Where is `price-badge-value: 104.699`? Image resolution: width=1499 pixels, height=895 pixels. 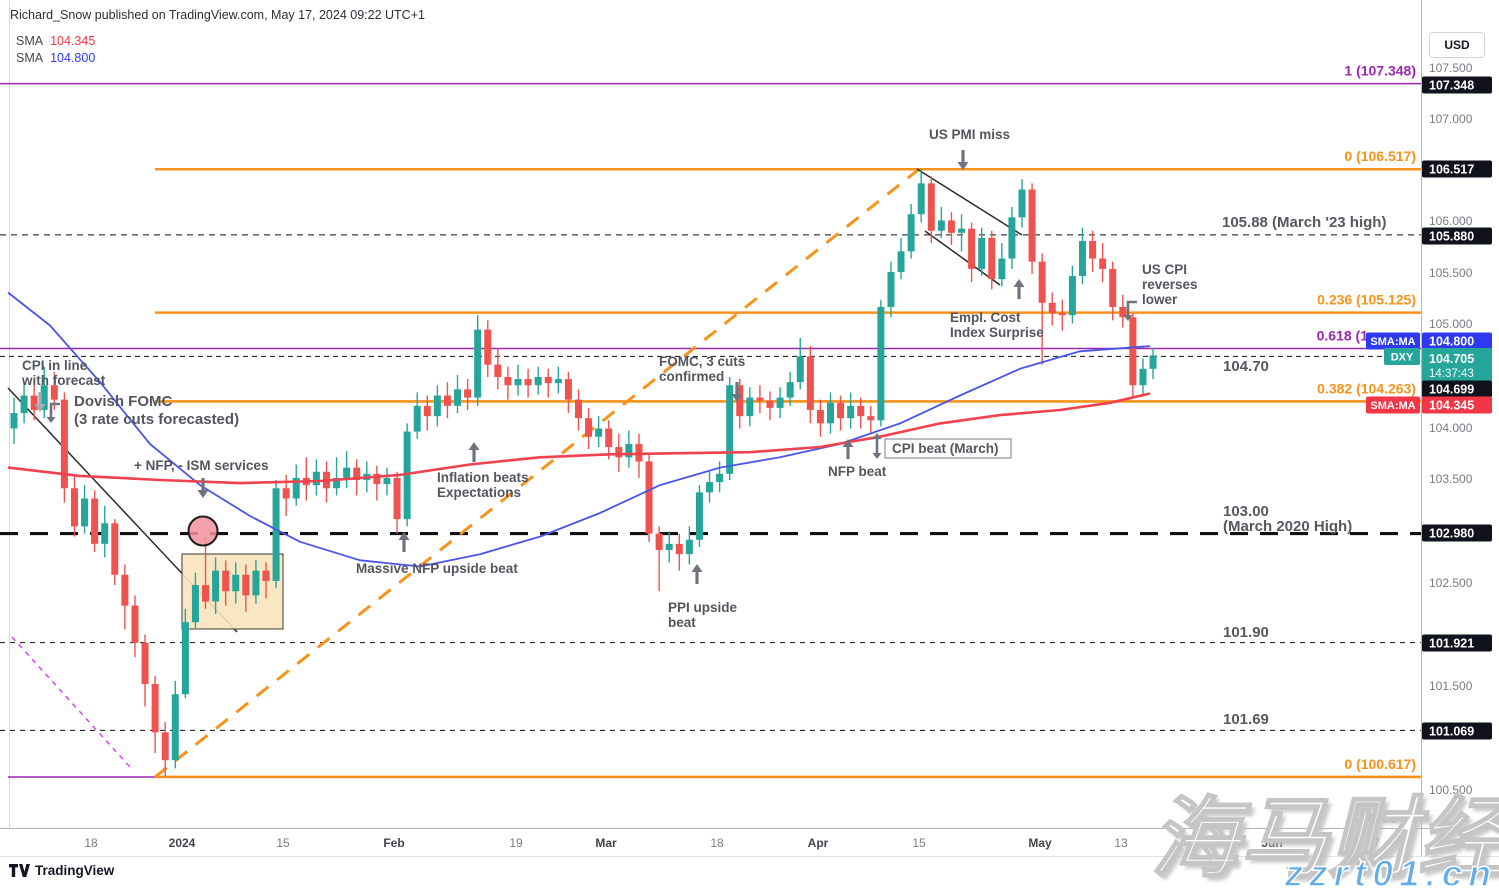
price-badge-value: 104.699 is located at coordinates (1451, 390).